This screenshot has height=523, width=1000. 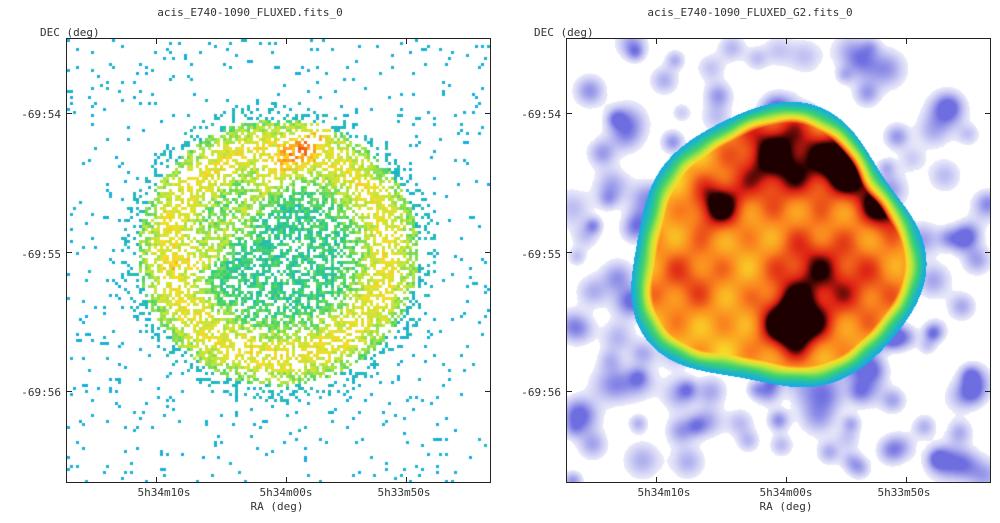 I want to click on left-x-axis-label: RA (deg), so click(x=277, y=506).